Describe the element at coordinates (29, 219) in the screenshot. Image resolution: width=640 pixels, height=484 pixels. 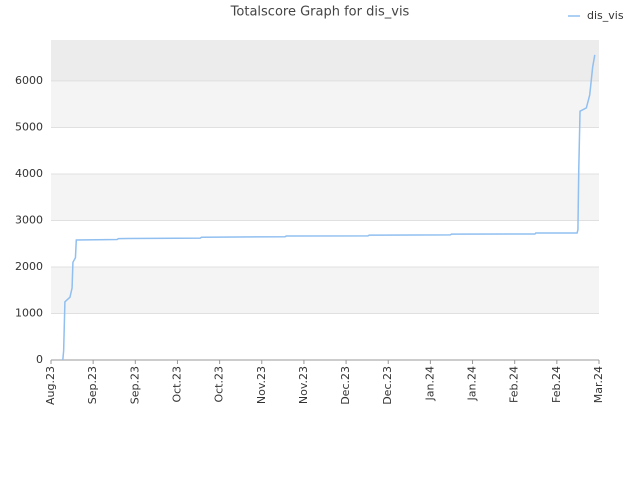
I see `y-tick-label: 3000` at that location.